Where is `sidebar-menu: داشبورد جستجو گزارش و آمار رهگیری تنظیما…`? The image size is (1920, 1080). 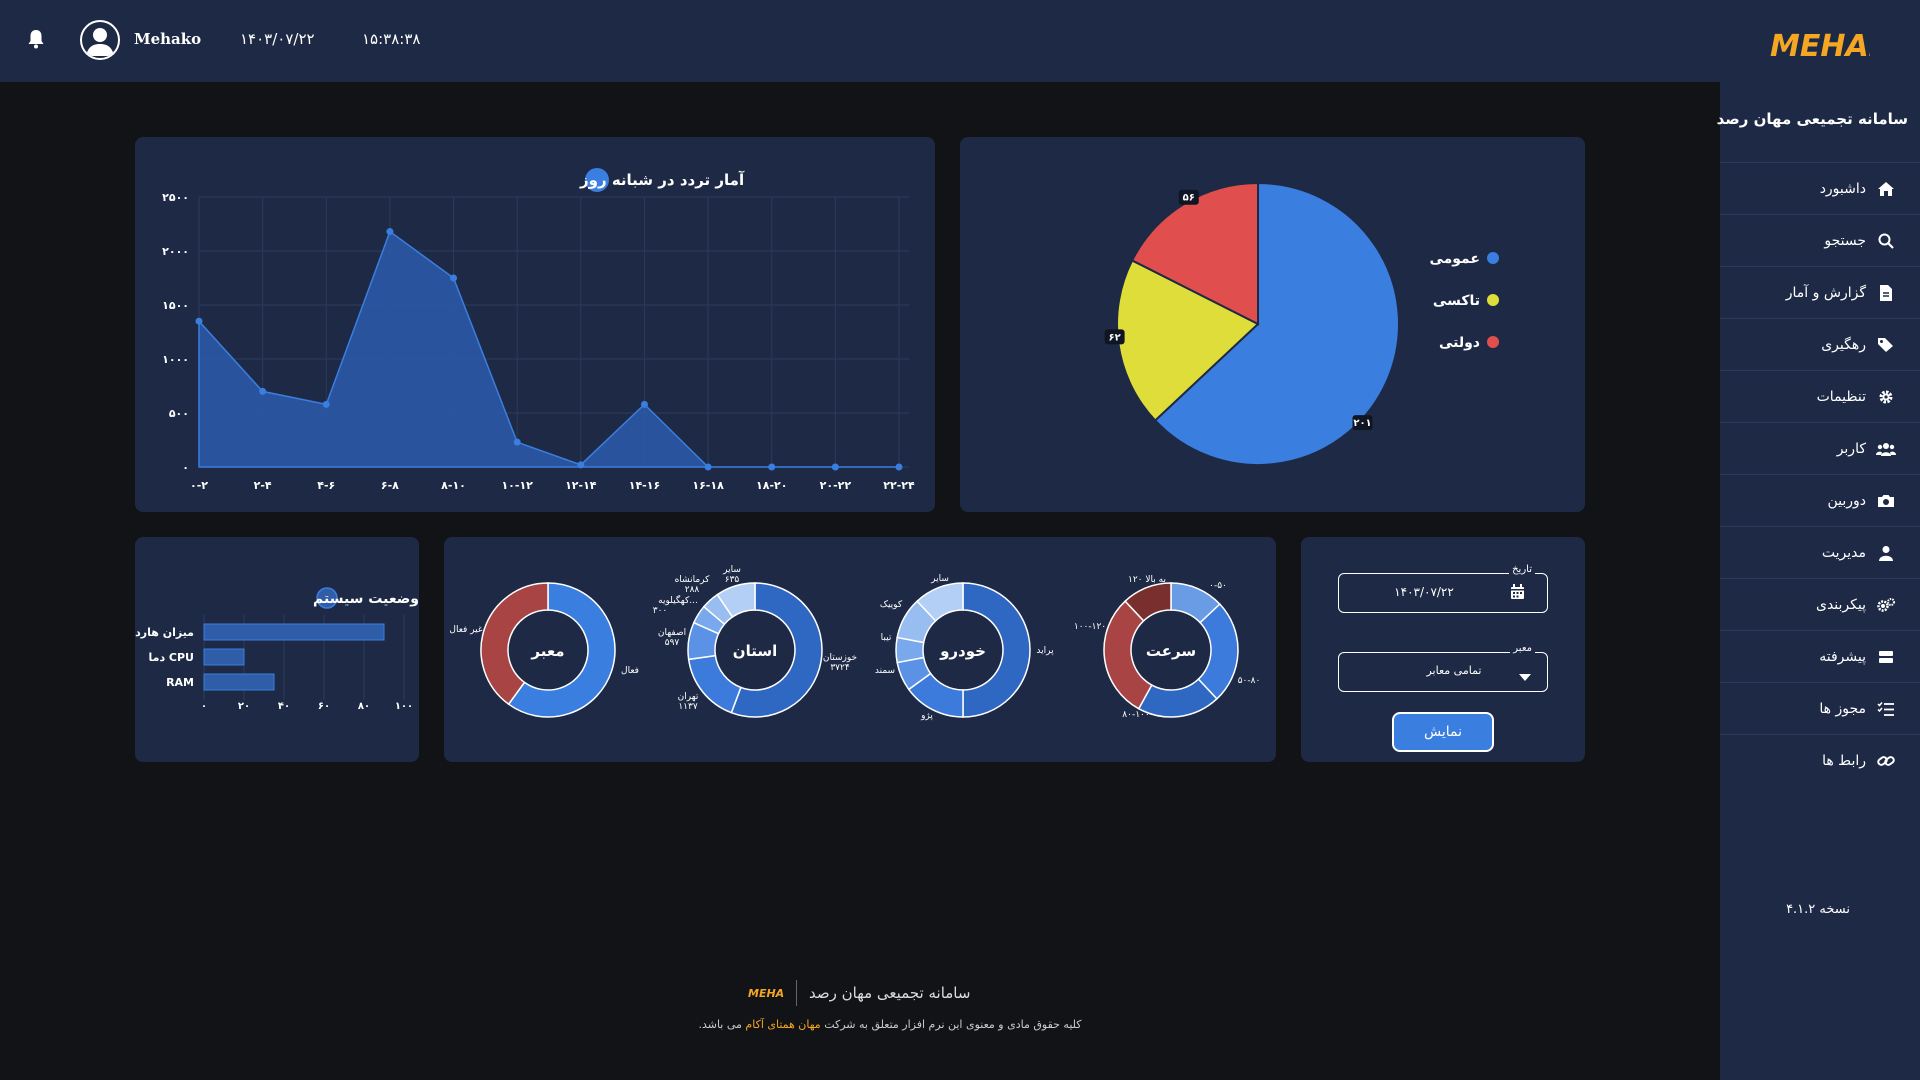 sidebar-menu: داشبورد جستجو گزارش و آمار رهگیری تنظیما… is located at coordinates (1820, 474).